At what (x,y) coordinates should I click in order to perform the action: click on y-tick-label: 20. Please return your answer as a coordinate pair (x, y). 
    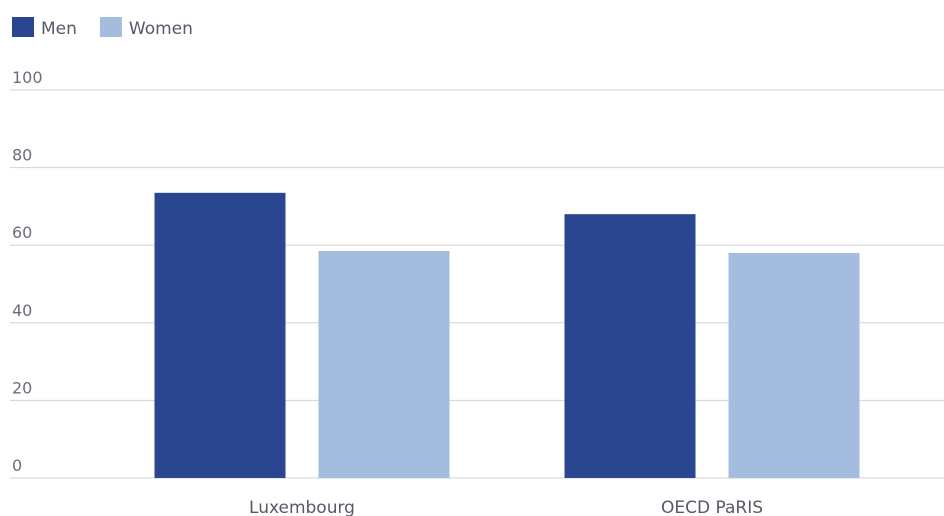
    Looking at the image, I should click on (22, 387).